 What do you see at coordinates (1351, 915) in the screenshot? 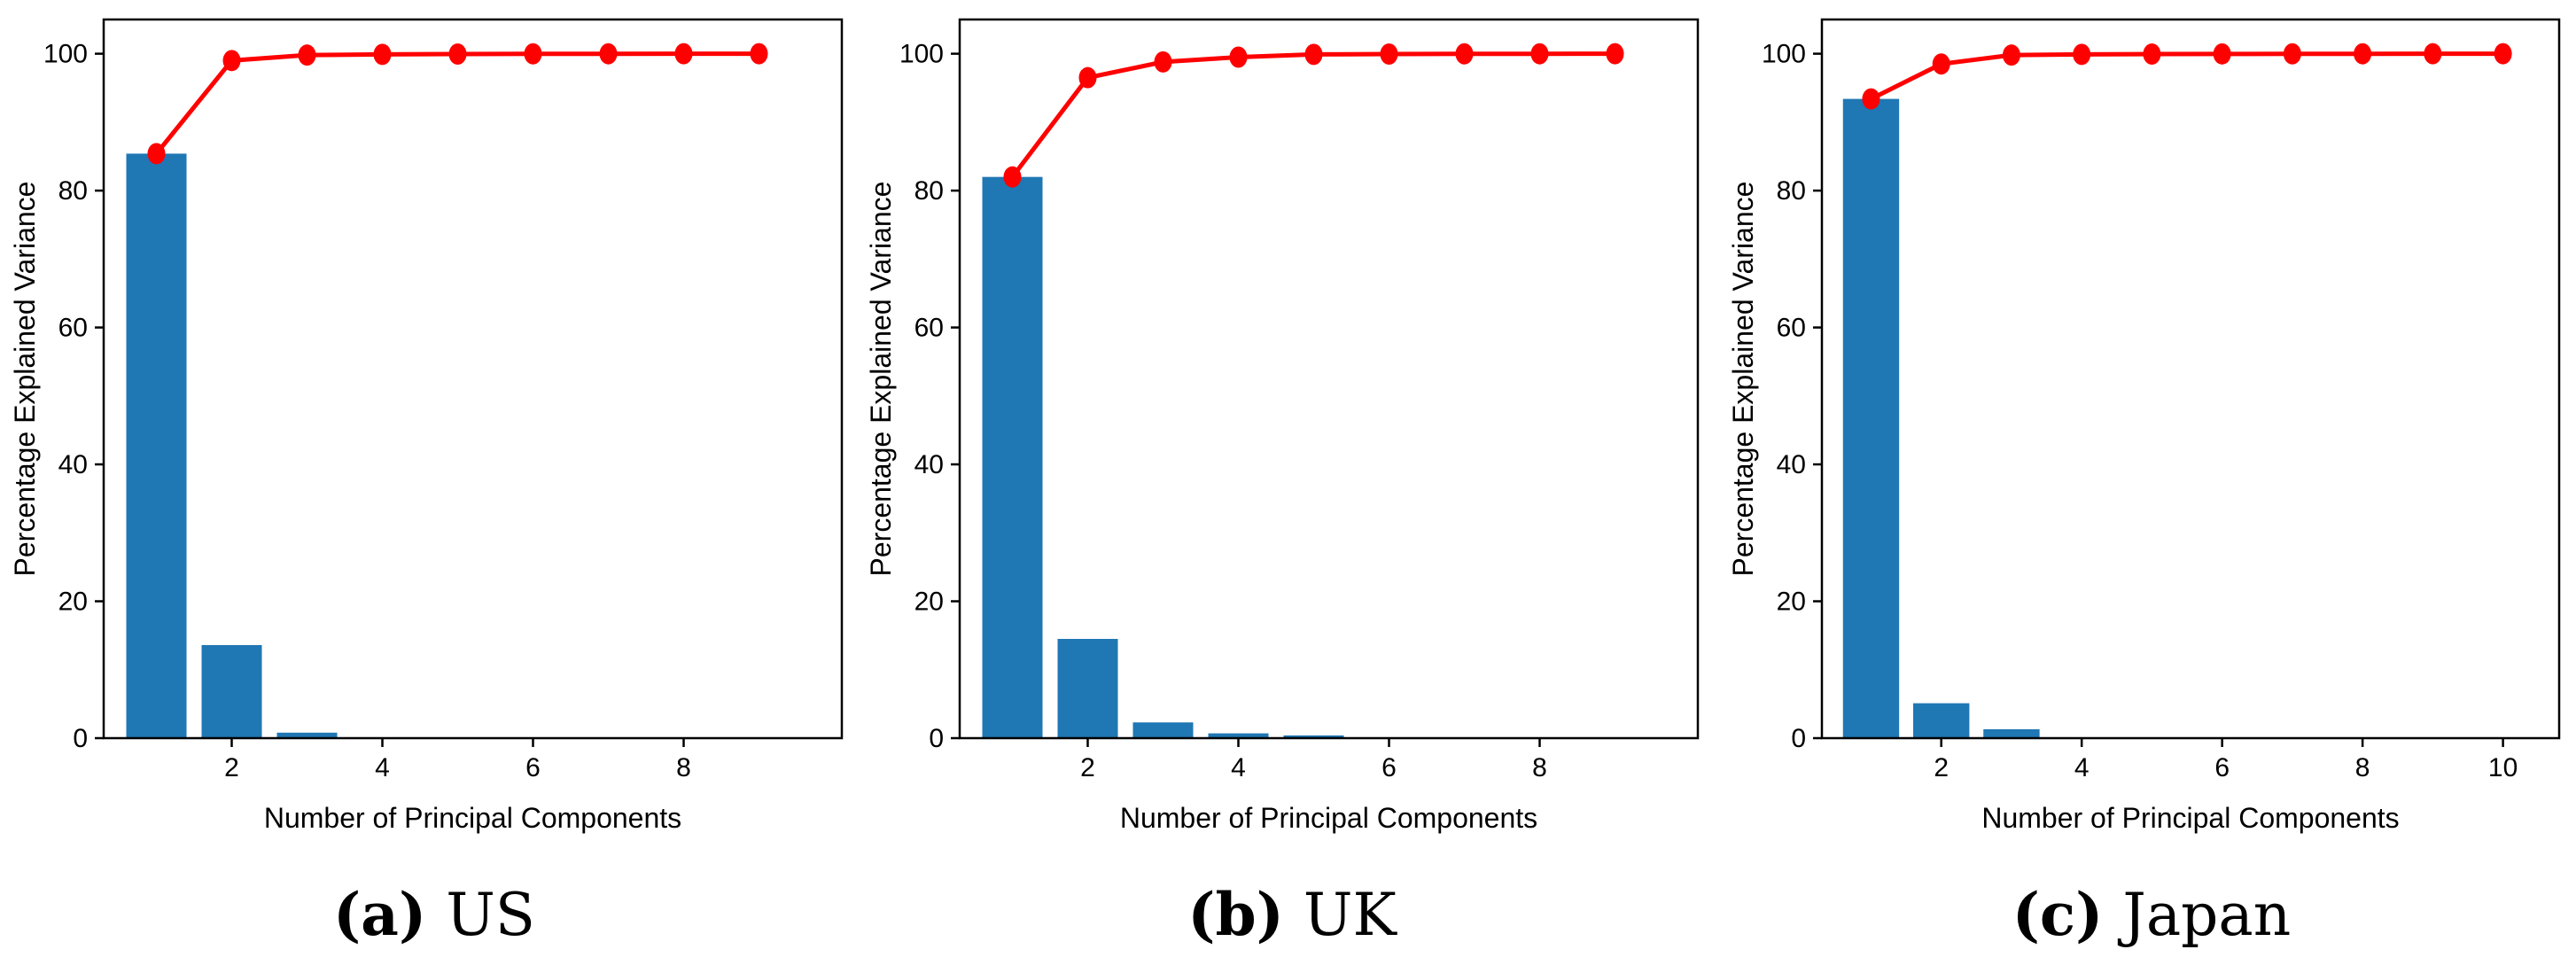
I see `caption-text: UK` at bounding box center [1351, 915].